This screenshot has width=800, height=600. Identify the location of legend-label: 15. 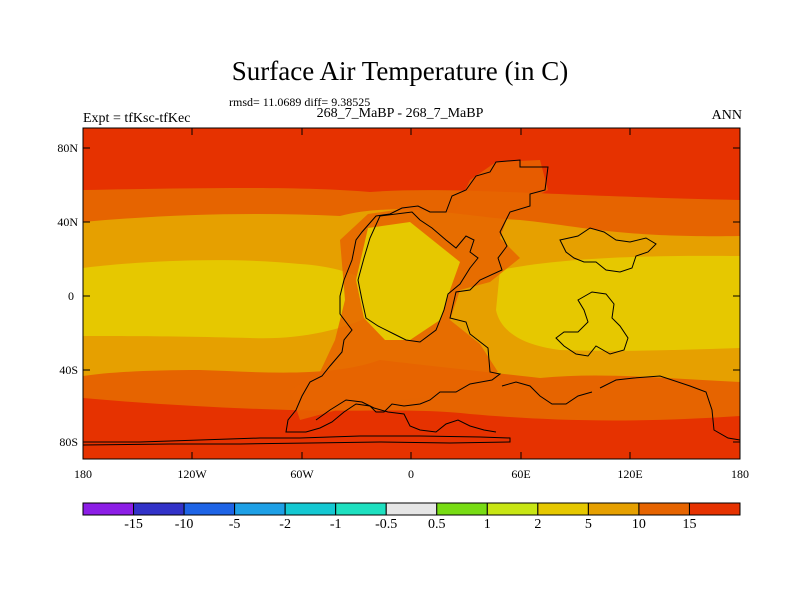
(689, 524).